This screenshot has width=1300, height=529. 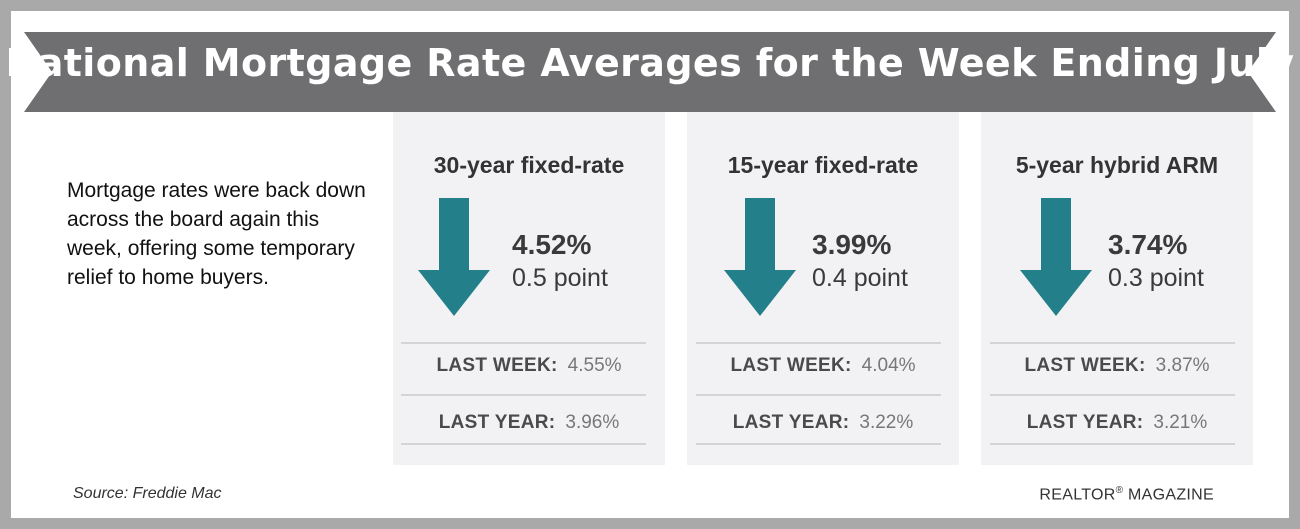 I want to click on last-week-30-year: LAST WEEK: 4.55%, so click(x=529, y=366).